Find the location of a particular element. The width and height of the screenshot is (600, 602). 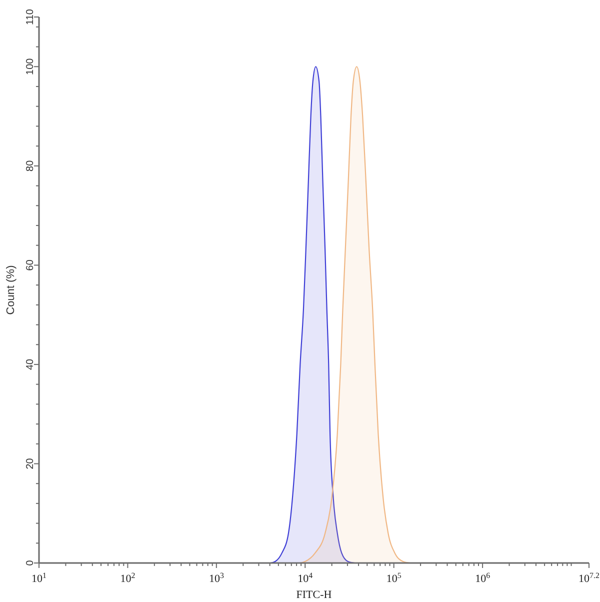

y-tick-label: 0 is located at coordinates (30, 563).